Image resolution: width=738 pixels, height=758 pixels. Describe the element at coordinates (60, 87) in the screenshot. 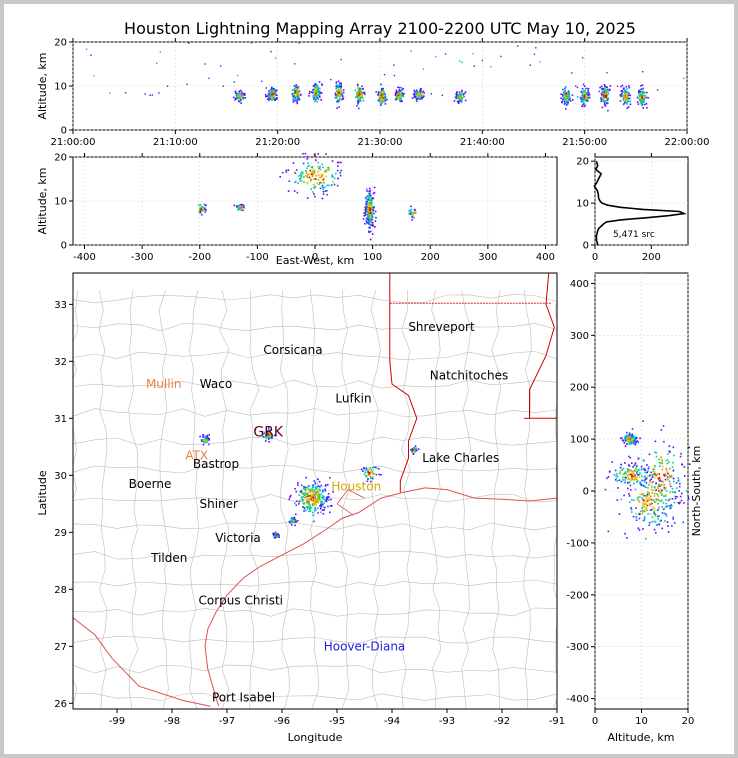

I see `altitude-label: 10` at that location.